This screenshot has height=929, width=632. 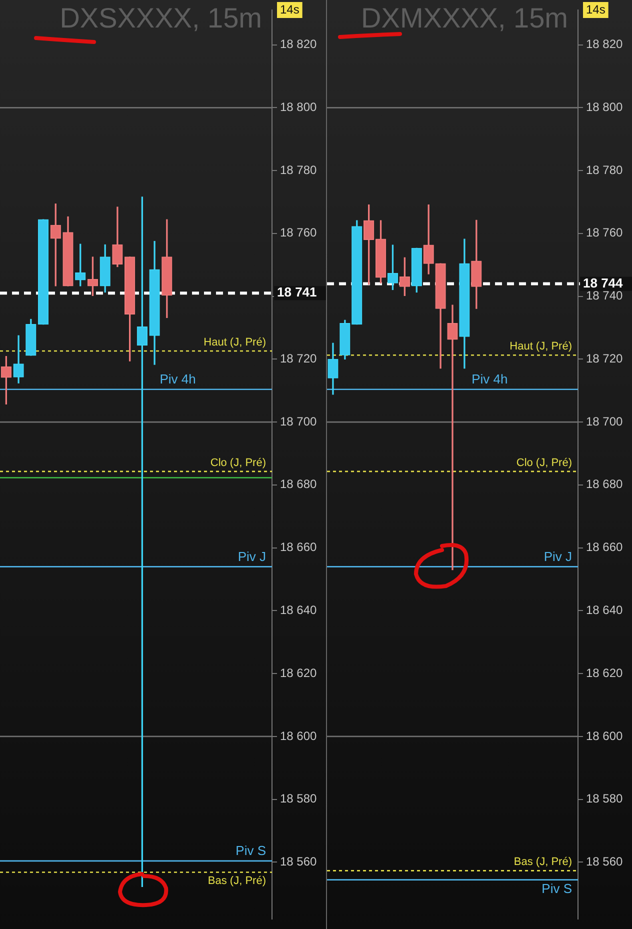 What do you see at coordinates (161, 18) in the screenshot?
I see `chart-title: DXSXXXX, 15m` at bounding box center [161, 18].